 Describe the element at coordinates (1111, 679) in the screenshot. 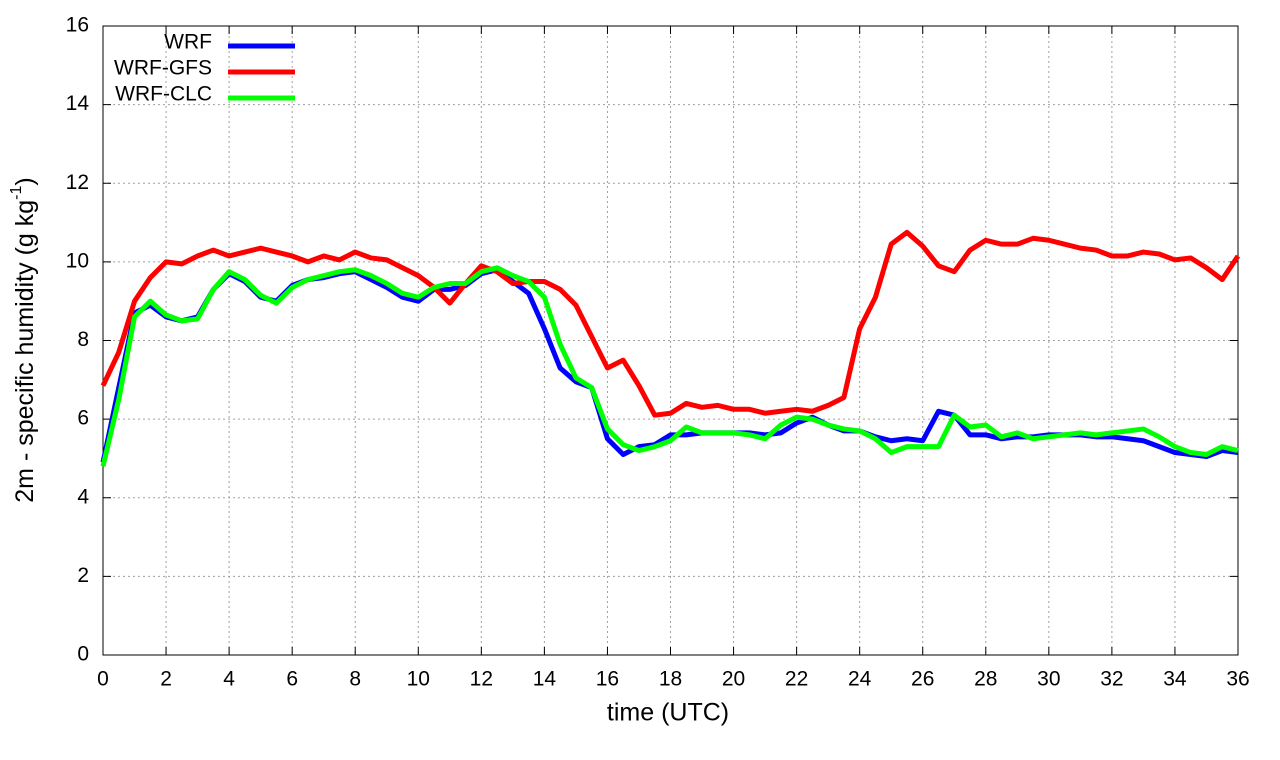

I see `x-tick-label: 32` at that location.